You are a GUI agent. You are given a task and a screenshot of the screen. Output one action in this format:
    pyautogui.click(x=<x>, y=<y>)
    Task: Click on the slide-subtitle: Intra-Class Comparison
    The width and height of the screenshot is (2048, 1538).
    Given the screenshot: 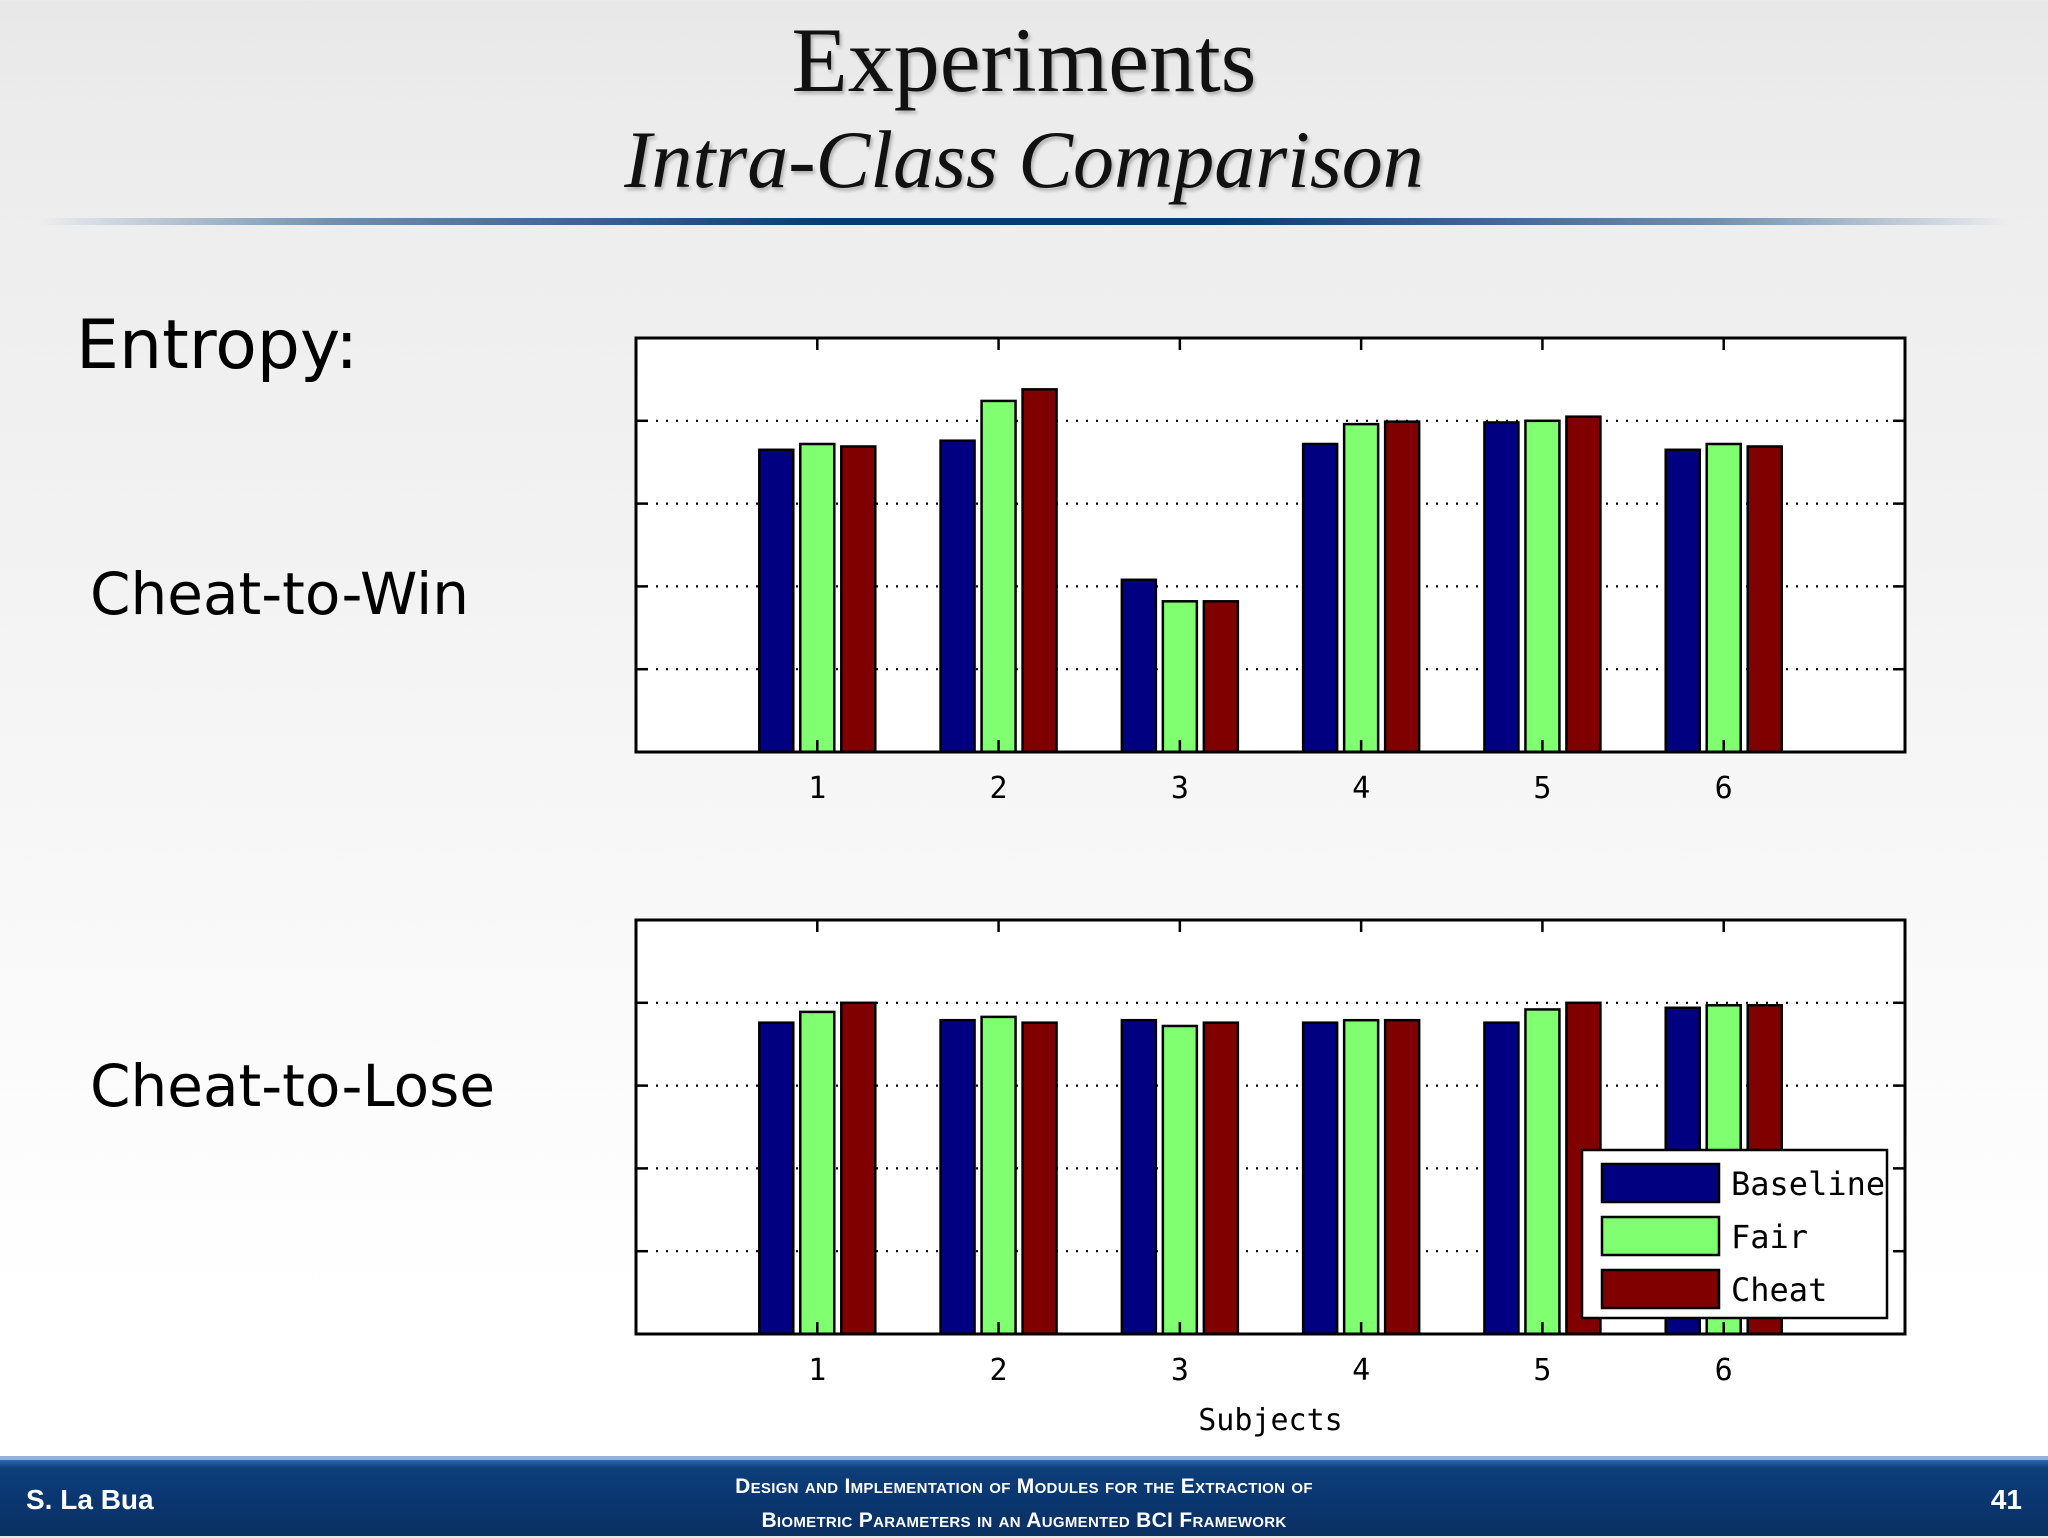 What is the action you would take?
    pyautogui.click(x=1024, y=159)
    